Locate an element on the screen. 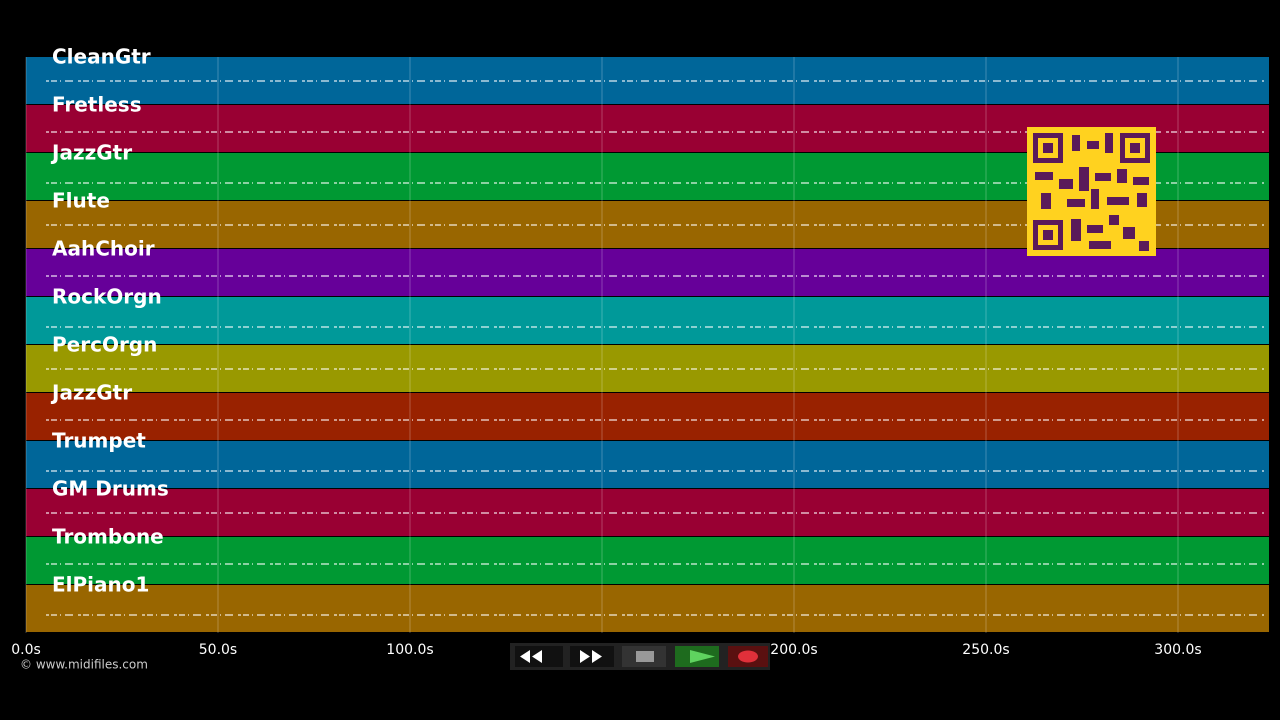  qr-code is located at coordinates (1091, 191).